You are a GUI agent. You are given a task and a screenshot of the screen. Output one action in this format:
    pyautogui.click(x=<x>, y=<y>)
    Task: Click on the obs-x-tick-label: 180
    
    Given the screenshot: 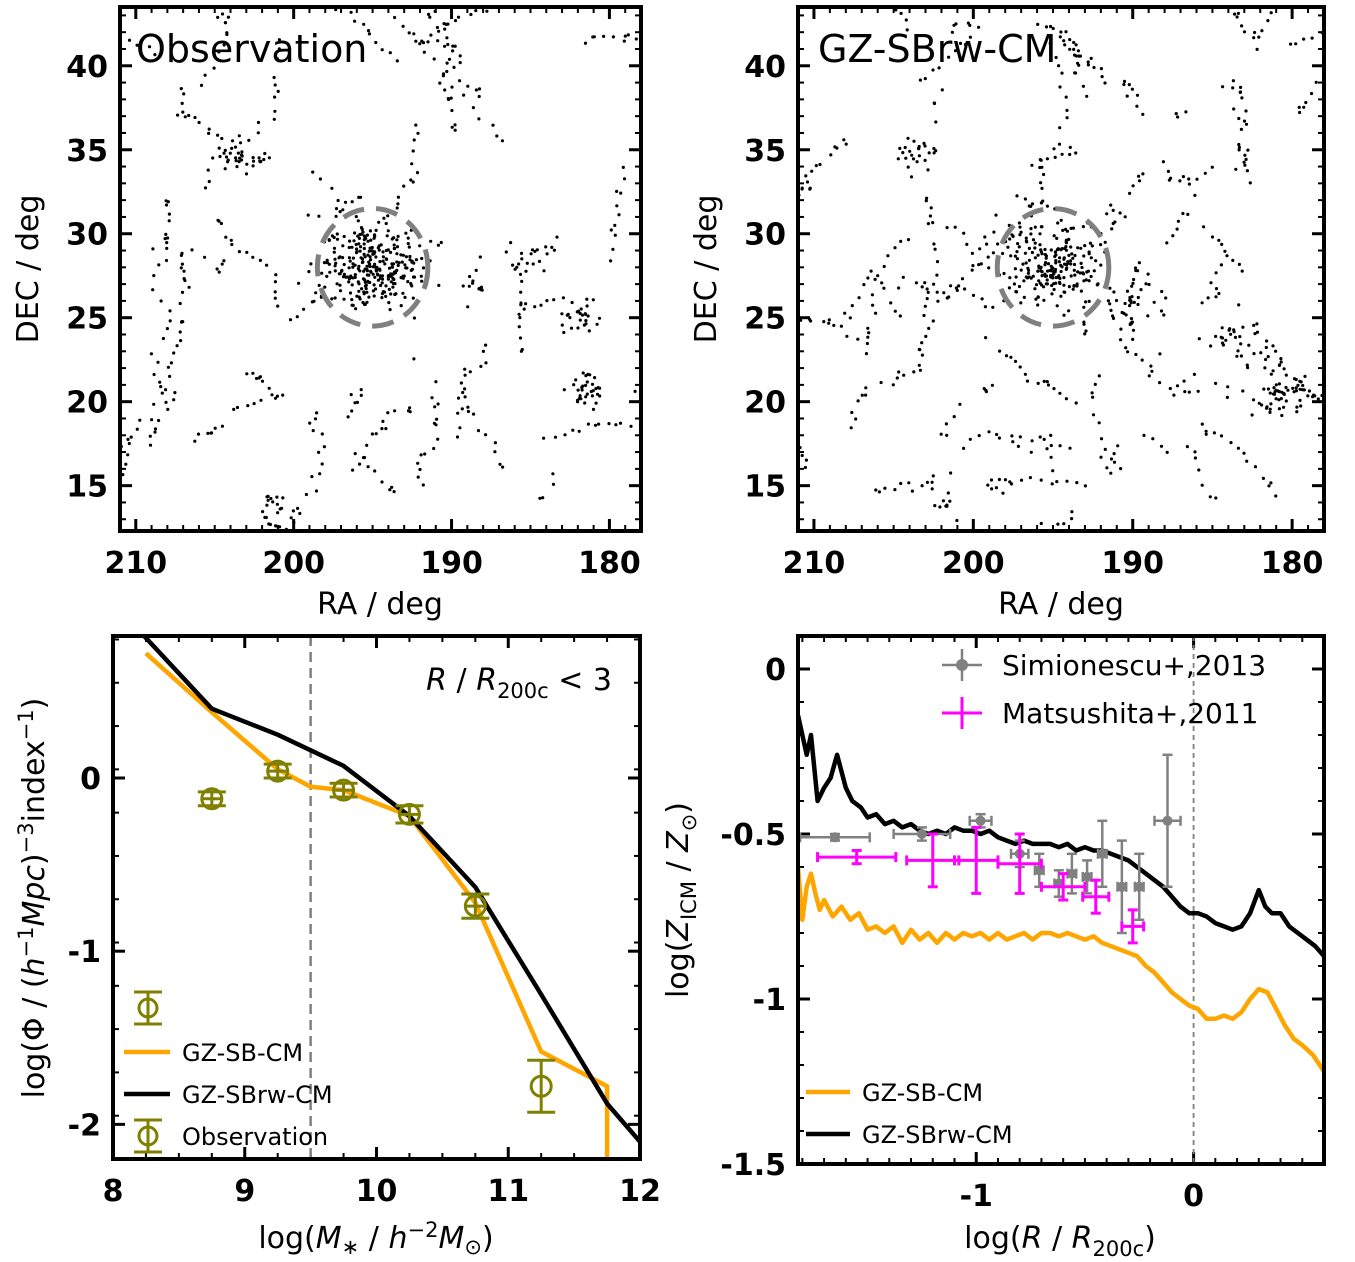 What is the action you would take?
    pyautogui.click(x=609, y=563)
    